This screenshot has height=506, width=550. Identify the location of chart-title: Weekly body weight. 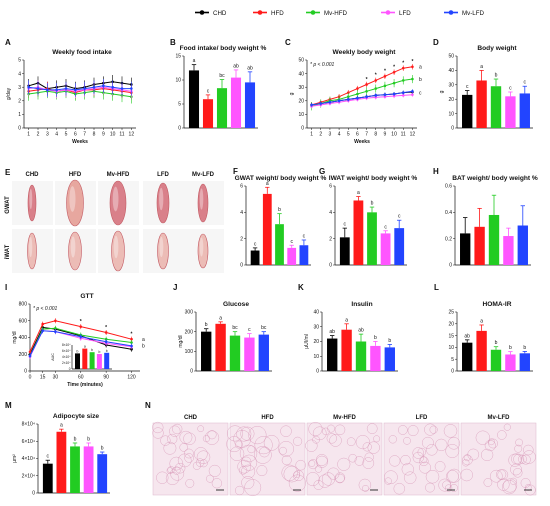
(365, 52).